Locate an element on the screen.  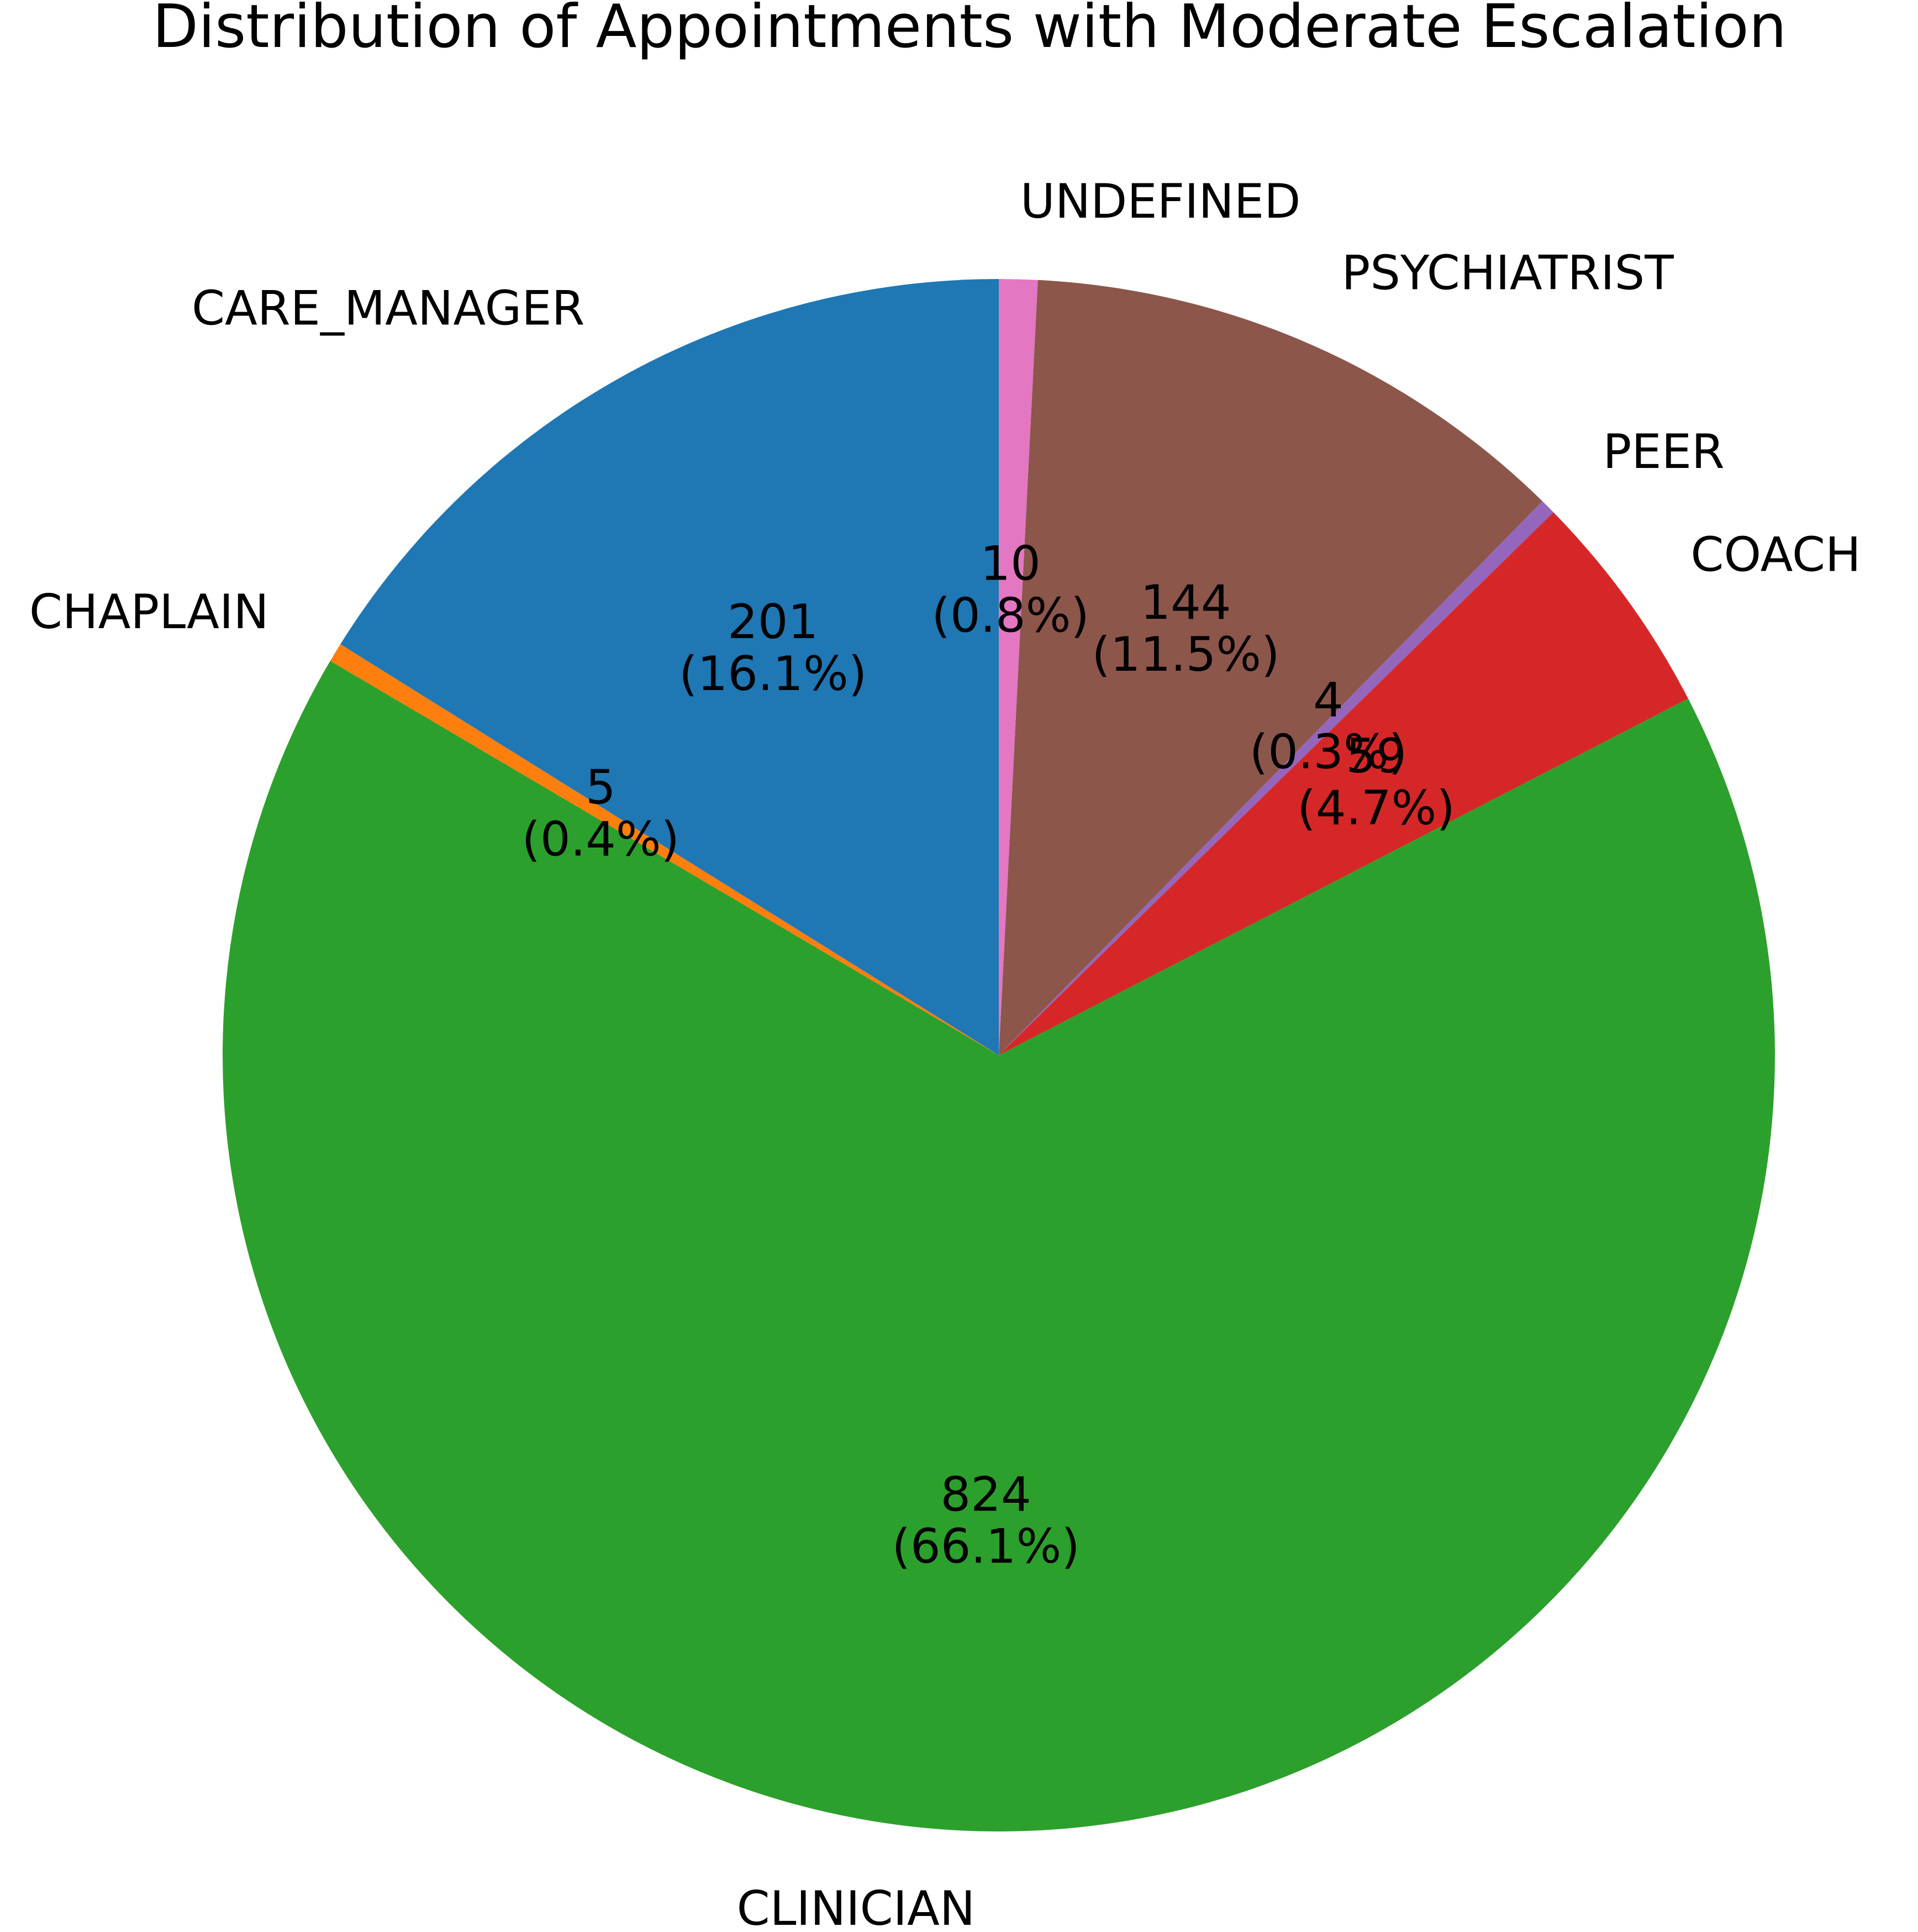
percent-label-peer: (0.3%) is located at coordinates (1329, 752).